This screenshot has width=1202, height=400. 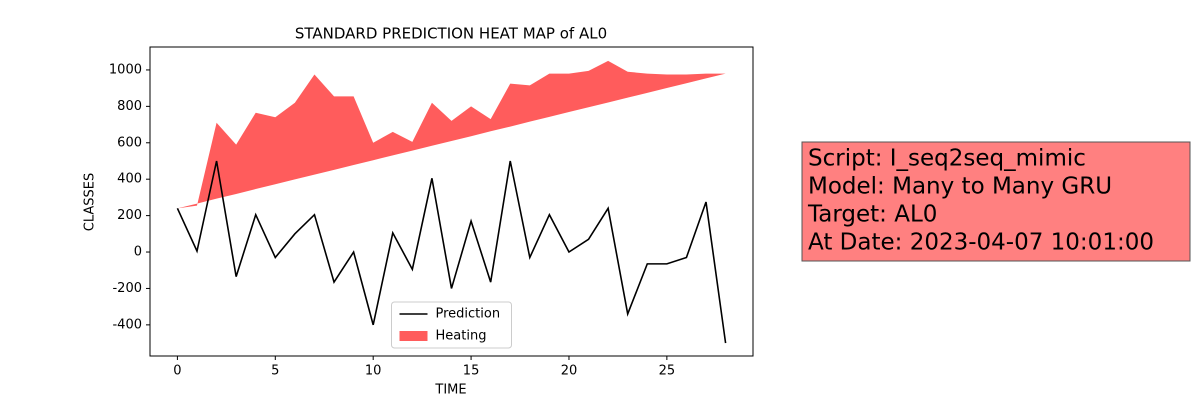 What do you see at coordinates (129, 215) in the screenshot?
I see `y-tick-label: 200` at bounding box center [129, 215].